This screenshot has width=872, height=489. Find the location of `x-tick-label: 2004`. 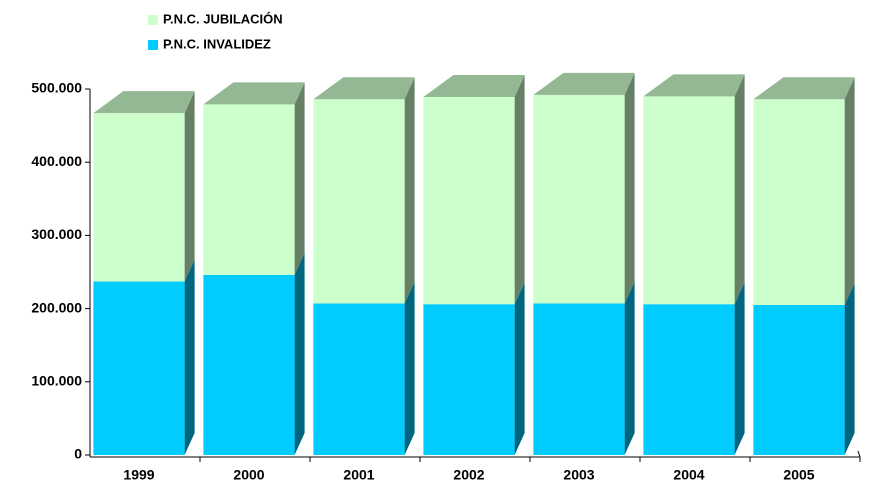

x-tick-label: 2004 is located at coordinates (688, 475).